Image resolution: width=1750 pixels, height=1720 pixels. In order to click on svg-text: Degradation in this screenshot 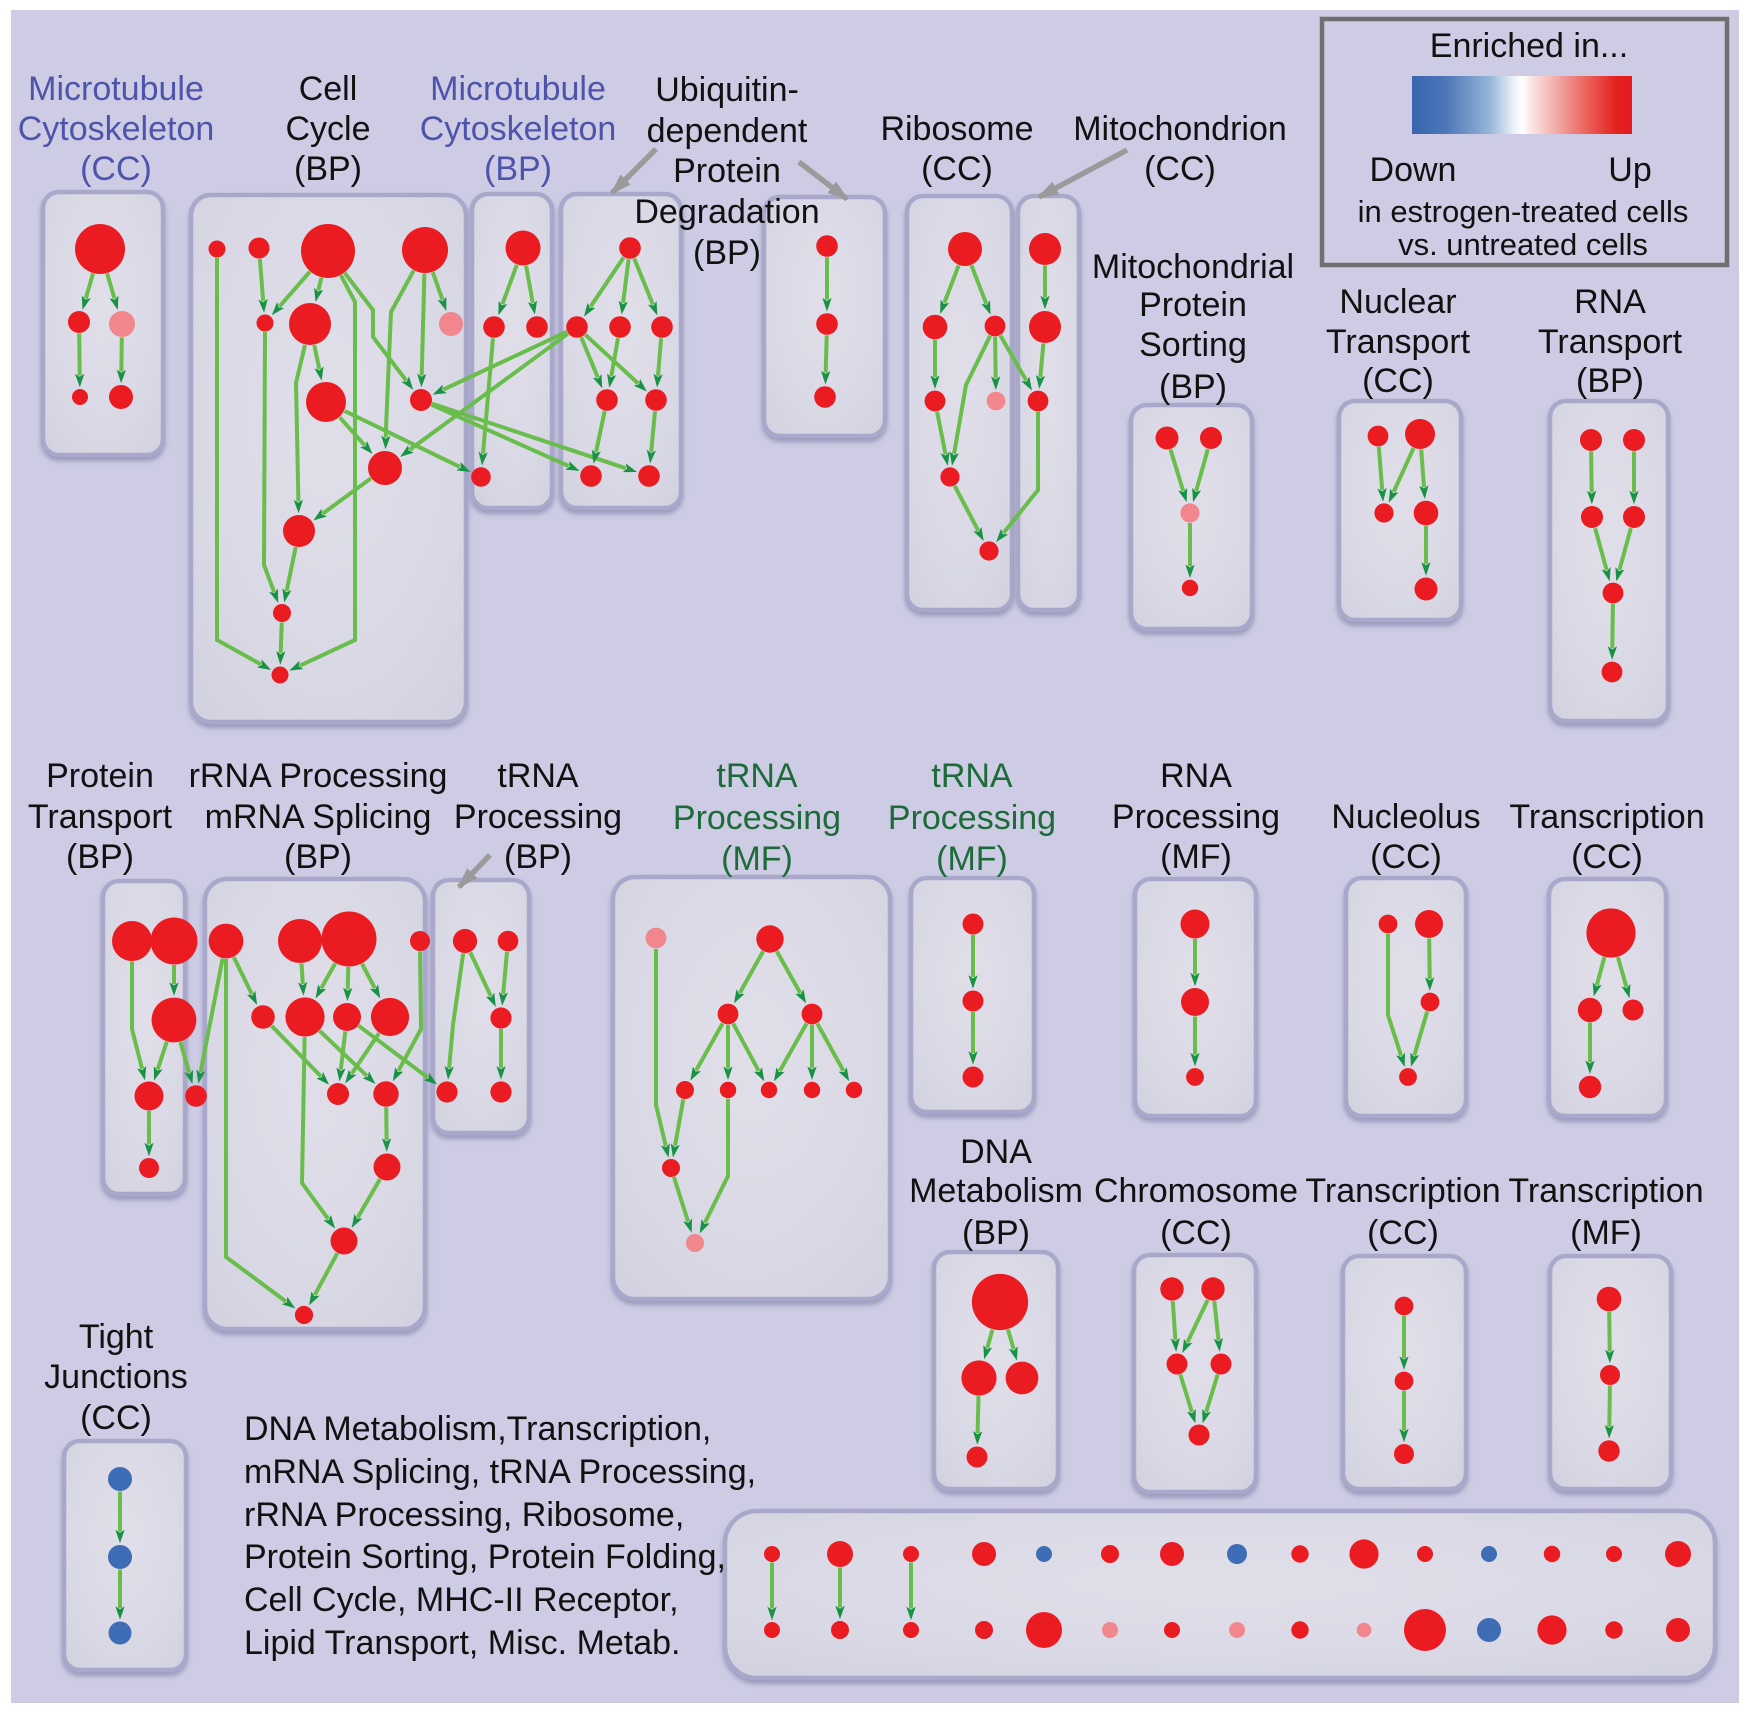, I will do `click(726, 212)`.